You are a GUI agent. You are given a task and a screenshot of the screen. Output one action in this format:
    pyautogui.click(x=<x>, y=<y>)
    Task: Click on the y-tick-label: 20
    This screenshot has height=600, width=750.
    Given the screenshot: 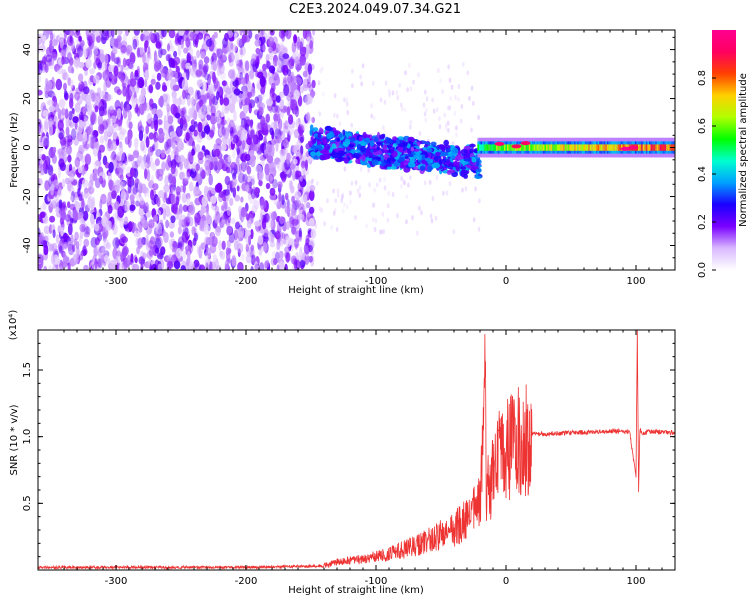 What is the action you would take?
    pyautogui.click(x=27, y=98)
    